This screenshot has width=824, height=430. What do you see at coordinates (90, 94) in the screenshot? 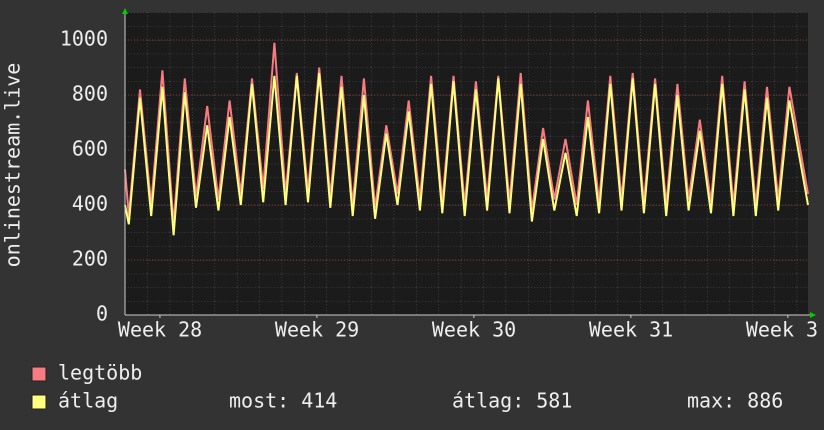
I see `y-tick-label: 800` at bounding box center [90, 94].